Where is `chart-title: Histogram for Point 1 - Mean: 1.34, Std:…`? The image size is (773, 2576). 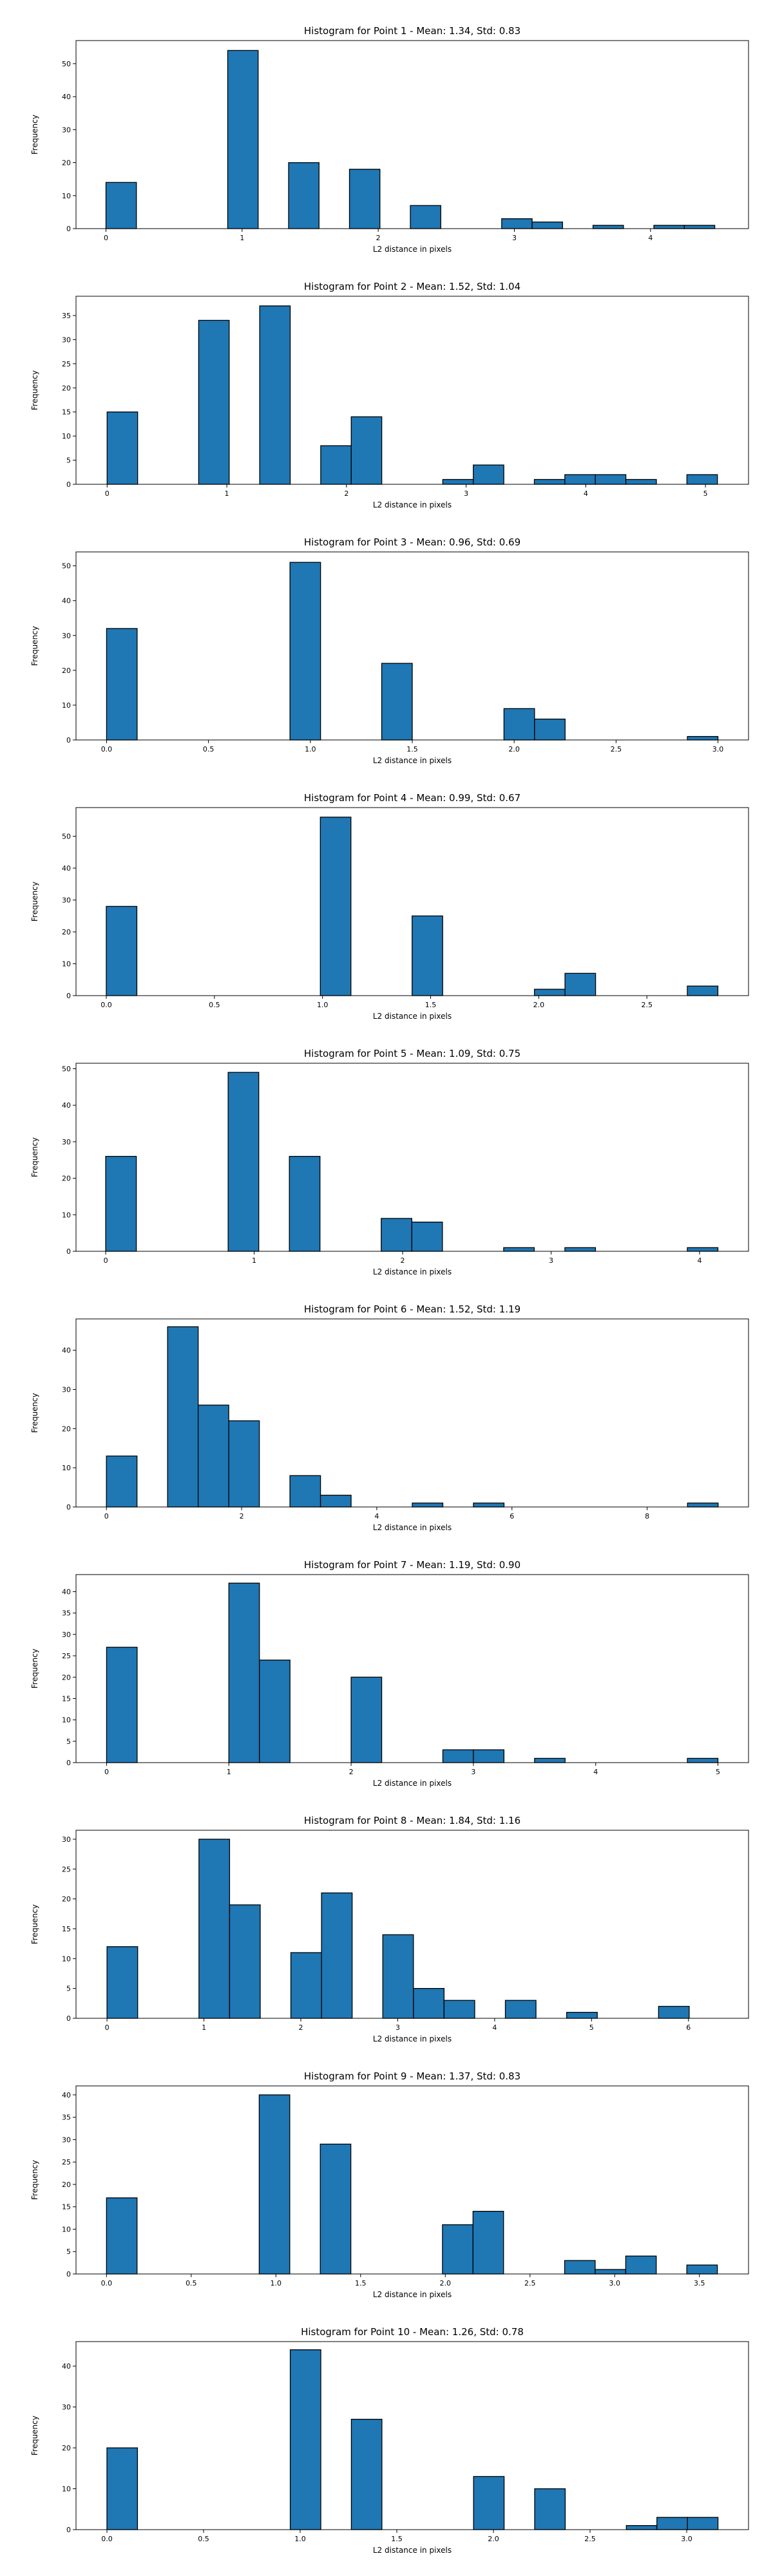 chart-title: Histogram for Point 1 - Mean: 1.34, Std:… is located at coordinates (412, 31).